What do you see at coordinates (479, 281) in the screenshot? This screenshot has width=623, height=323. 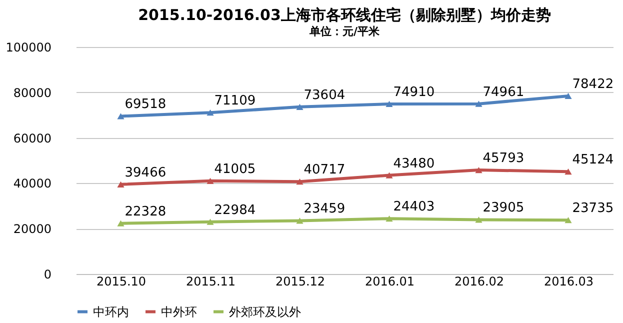 I see `x-tick-label: 2016.02` at bounding box center [479, 281].